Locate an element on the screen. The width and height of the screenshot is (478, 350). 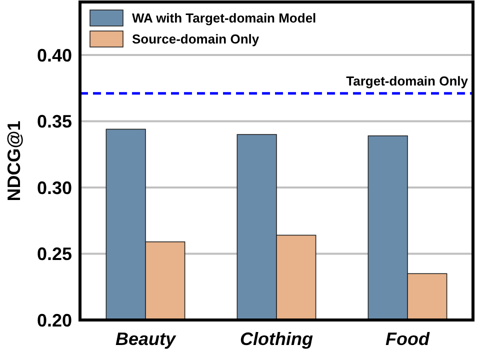
legend-label: WA with Target-domain Model is located at coordinates (224, 18).